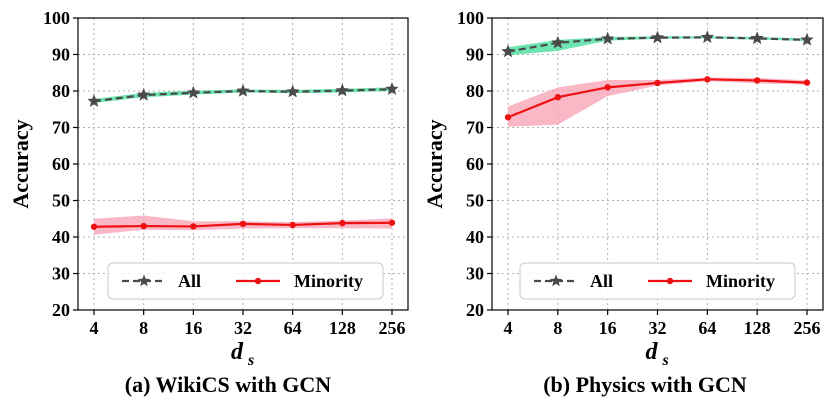 Image resolution: width=831 pixels, height=405 pixels. What do you see at coordinates (645, 384) in the screenshot?
I see `chart-caption: (b) Physics with GCN` at bounding box center [645, 384].